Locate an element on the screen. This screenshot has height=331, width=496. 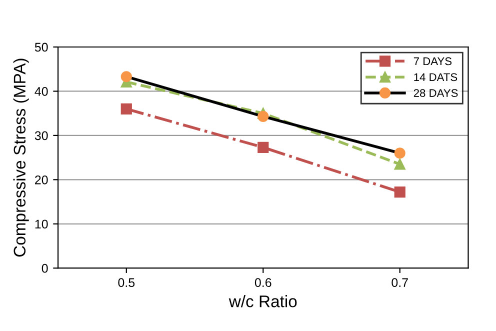
y-tick-label: 20 is located at coordinates (41, 179).